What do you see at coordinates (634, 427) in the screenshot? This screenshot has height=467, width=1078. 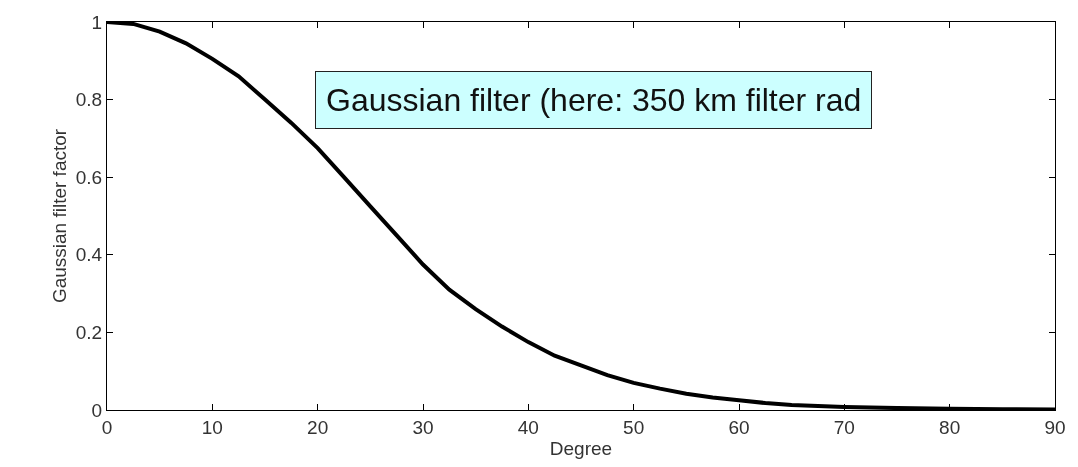 I see `x-tick-label: 50` at bounding box center [634, 427].